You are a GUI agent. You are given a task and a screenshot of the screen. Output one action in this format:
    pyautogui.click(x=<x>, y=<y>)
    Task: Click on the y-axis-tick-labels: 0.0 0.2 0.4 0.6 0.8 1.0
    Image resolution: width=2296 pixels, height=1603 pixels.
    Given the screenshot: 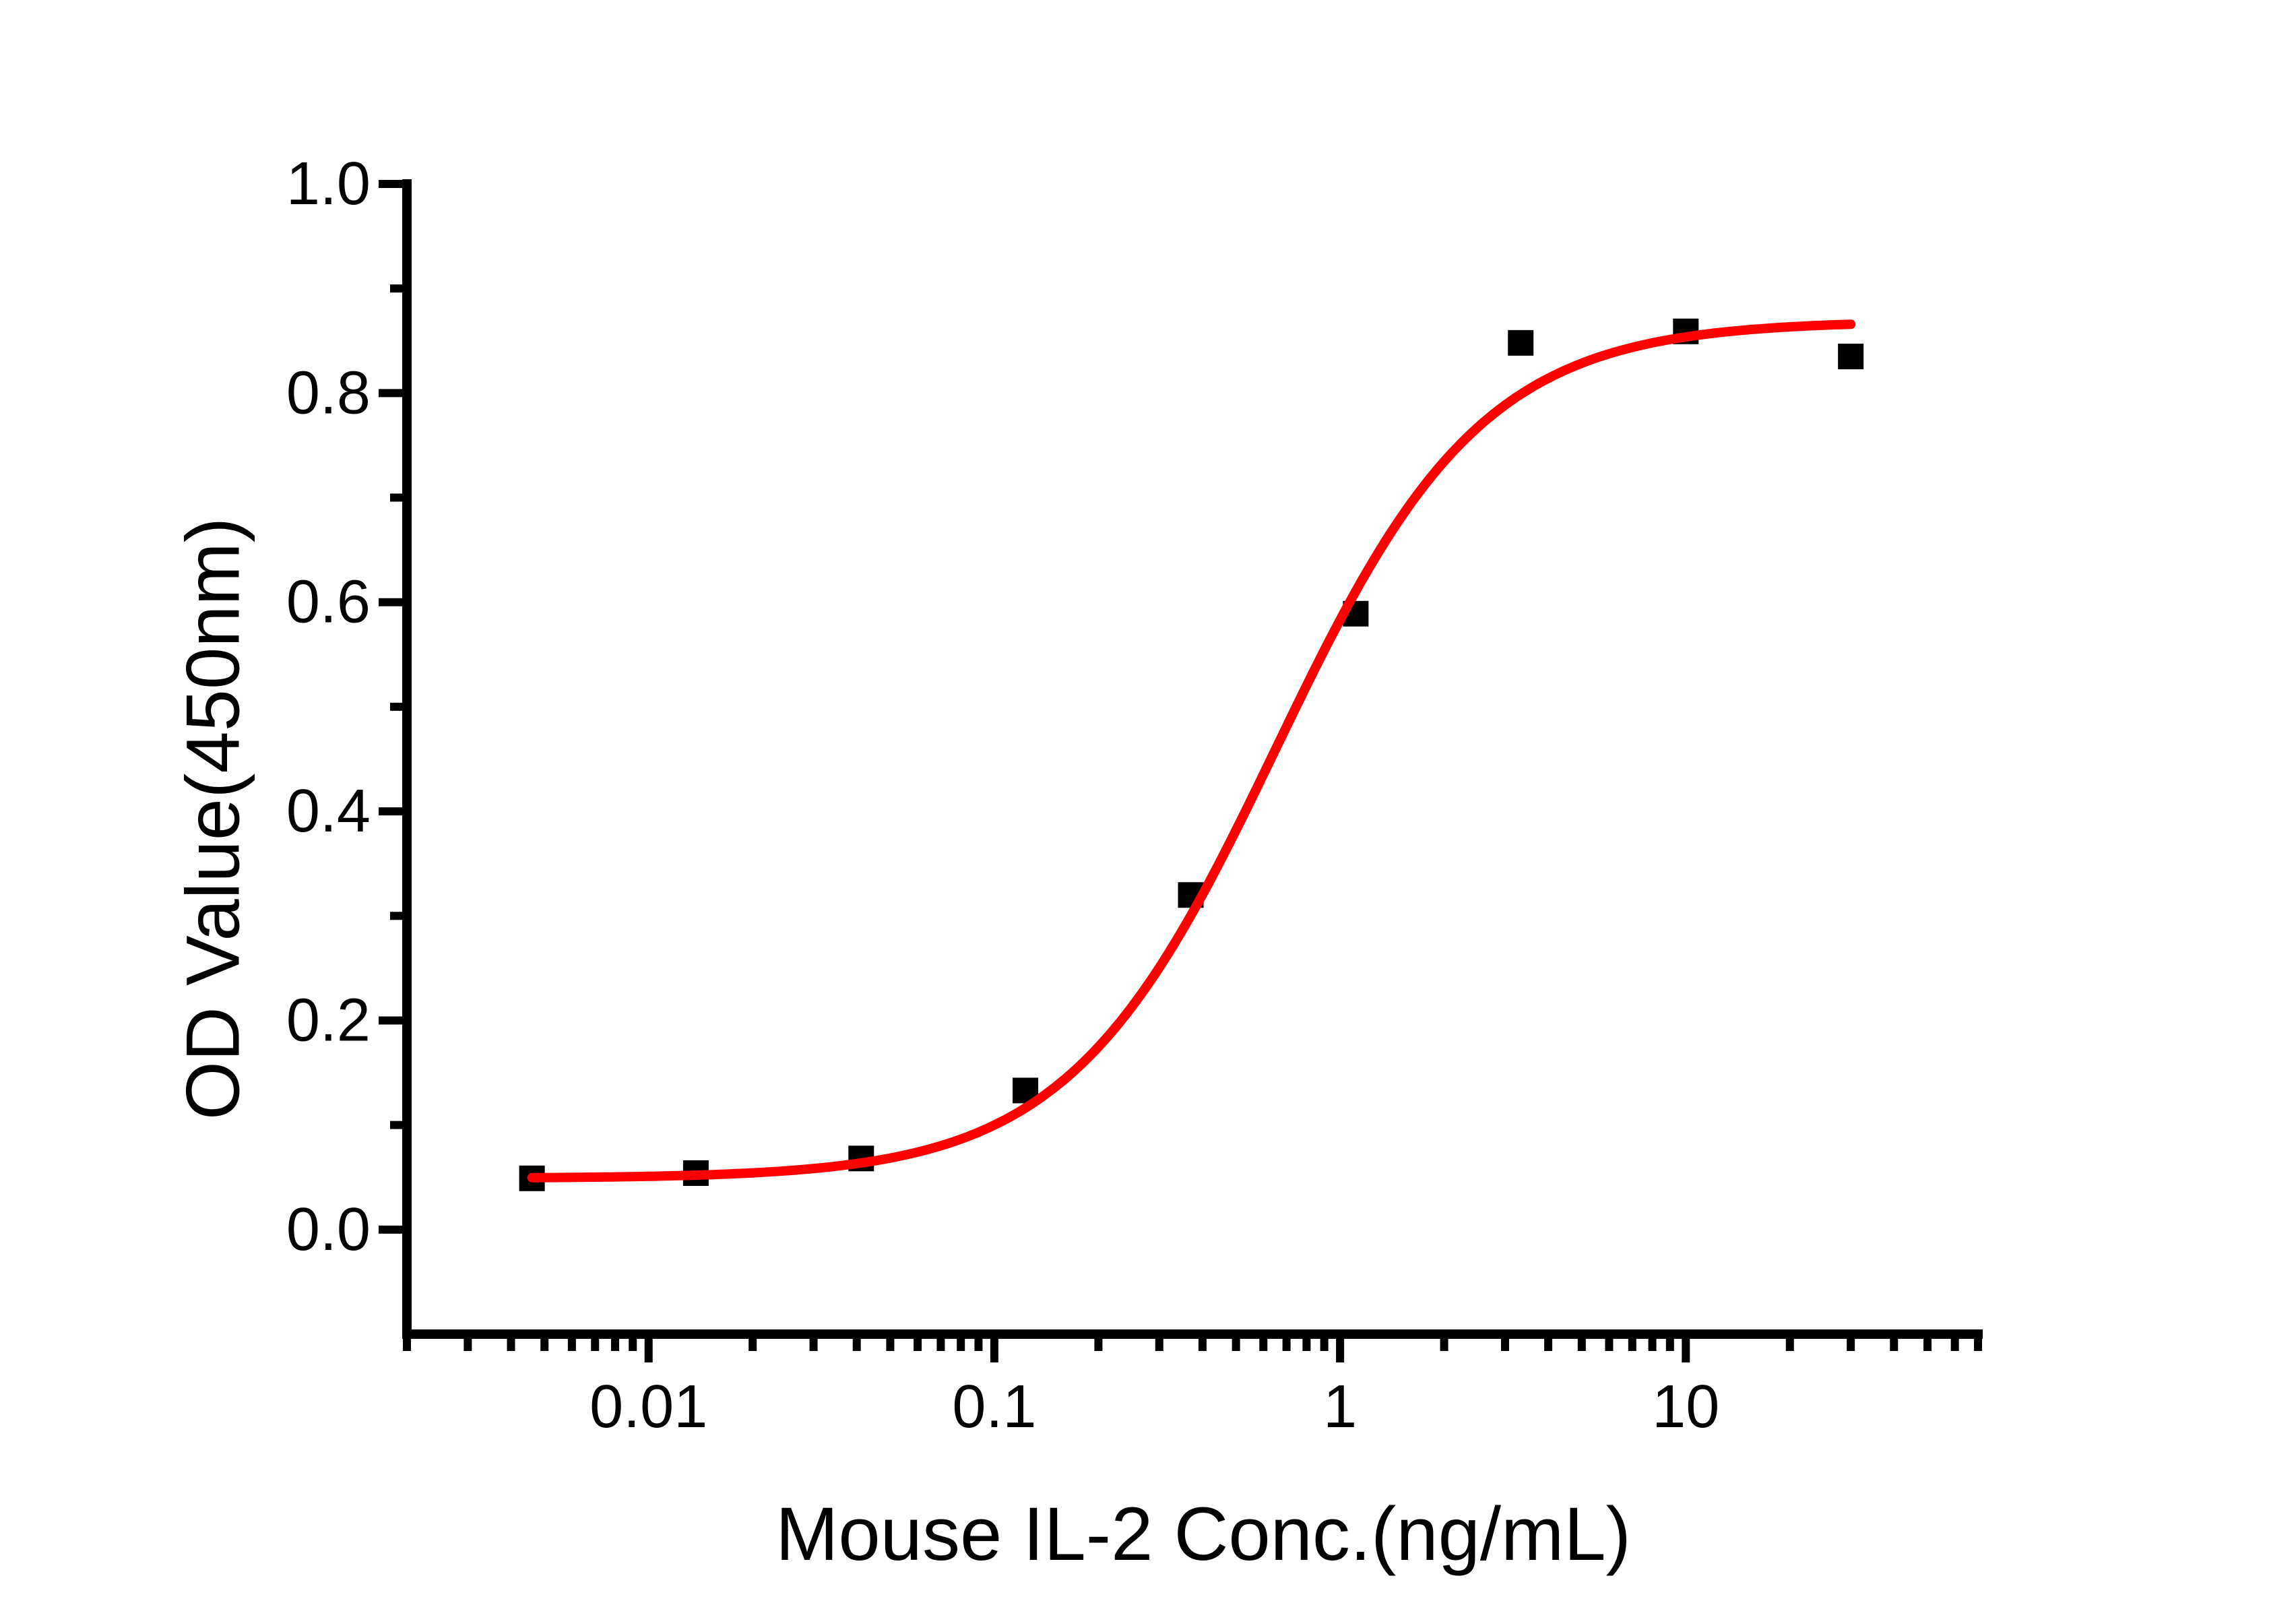 What is the action you would take?
    pyautogui.click(x=328, y=706)
    